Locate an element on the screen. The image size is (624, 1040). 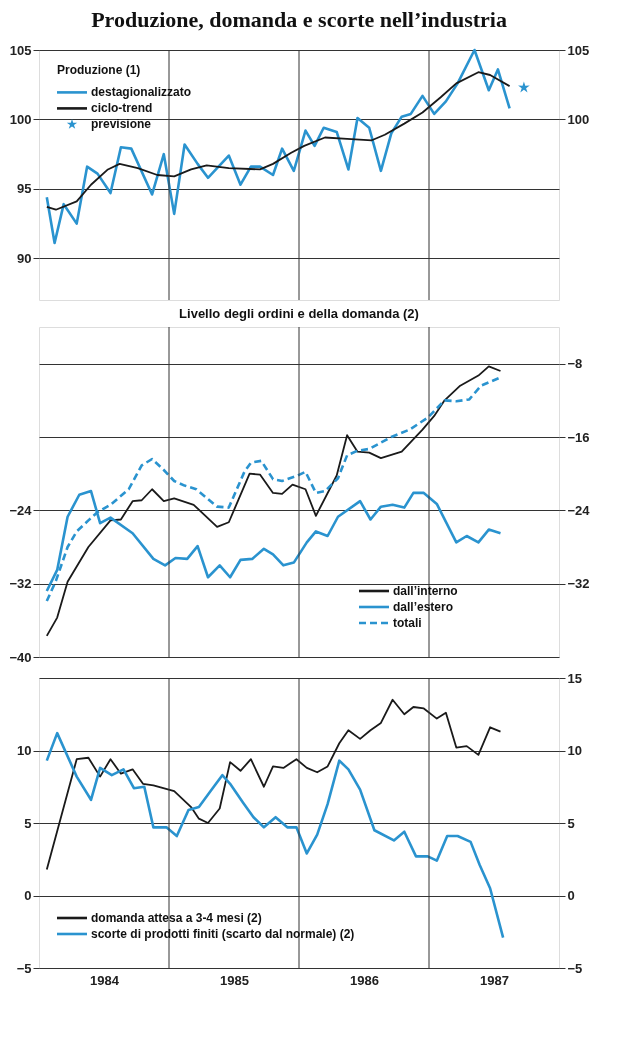
y-tick-label: 100 is located at coordinates (20, 119).